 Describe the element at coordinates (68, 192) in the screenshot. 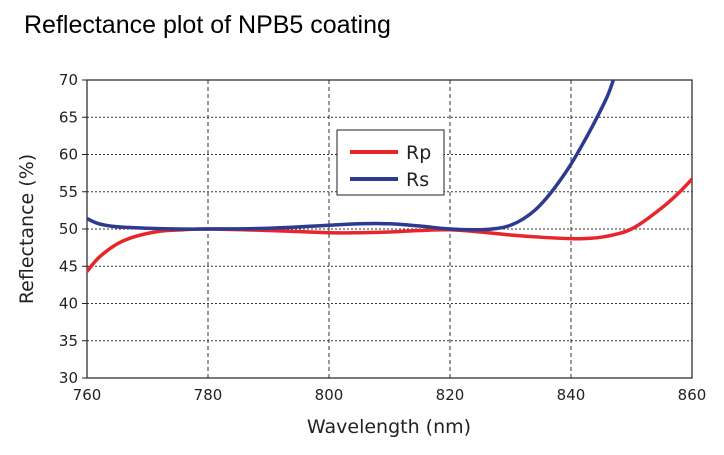

I see `y-tick-label: 55` at that location.